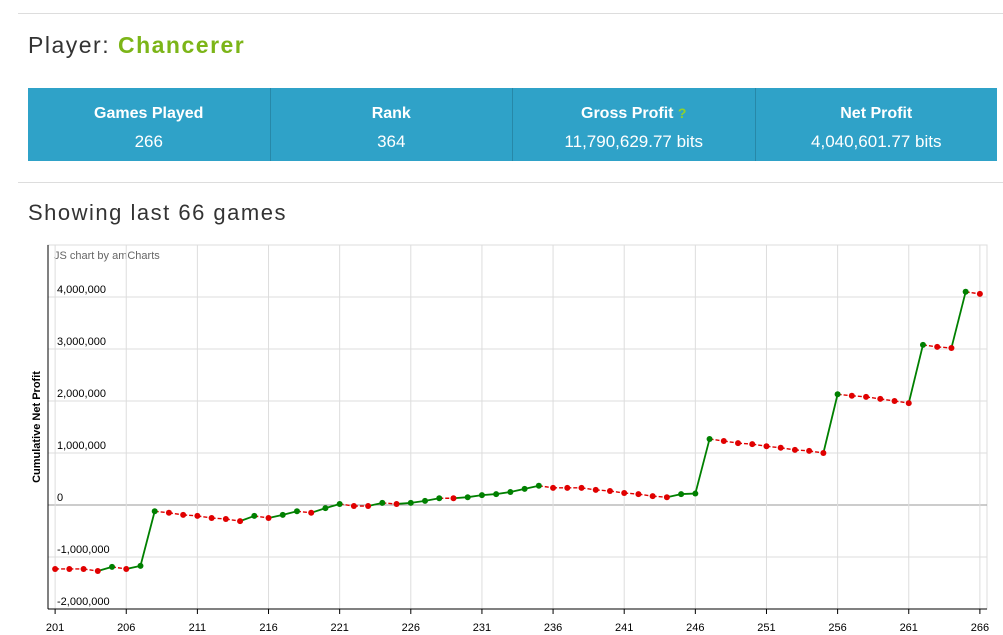 This screenshot has height=635, width=1003. What do you see at coordinates (909, 628) in the screenshot?
I see `x-tick-label: 261` at bounding box center [909, 628].